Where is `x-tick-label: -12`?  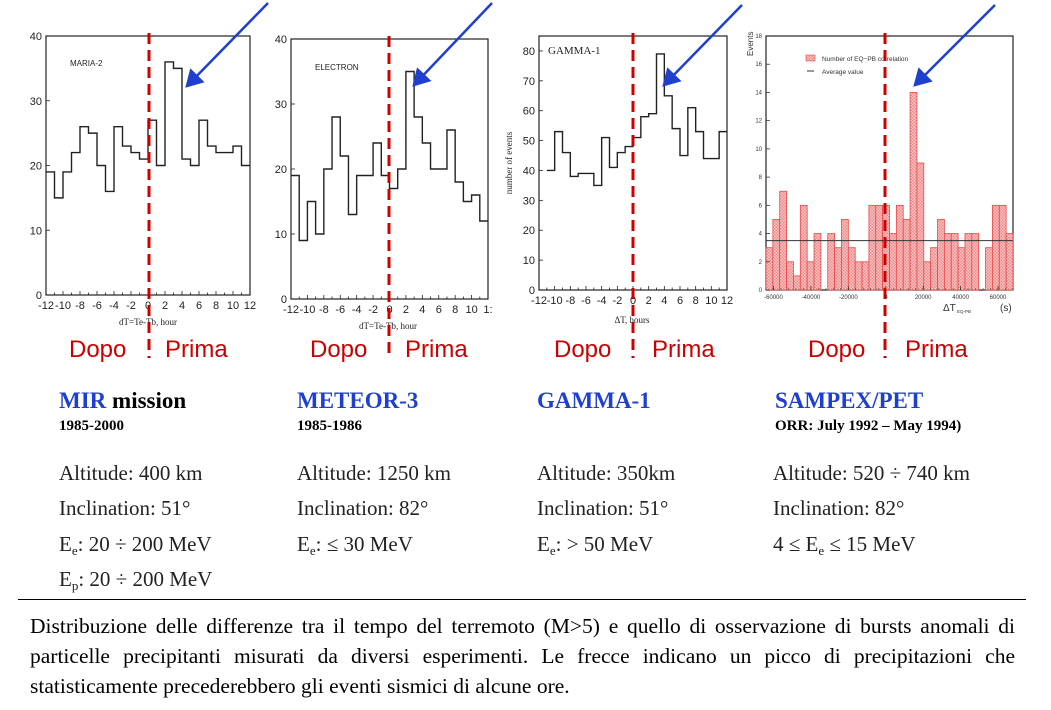 x-tick-label: -12 is located at coordinates (46, 306).